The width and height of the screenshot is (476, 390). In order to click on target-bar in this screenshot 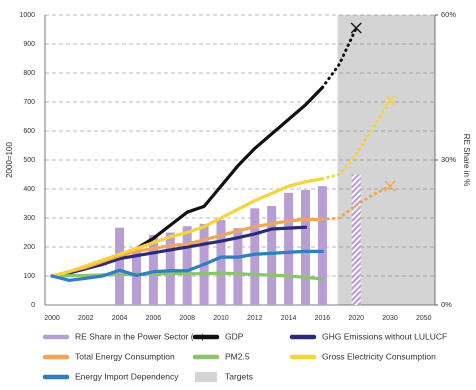, I will do `click(356, 239)`.